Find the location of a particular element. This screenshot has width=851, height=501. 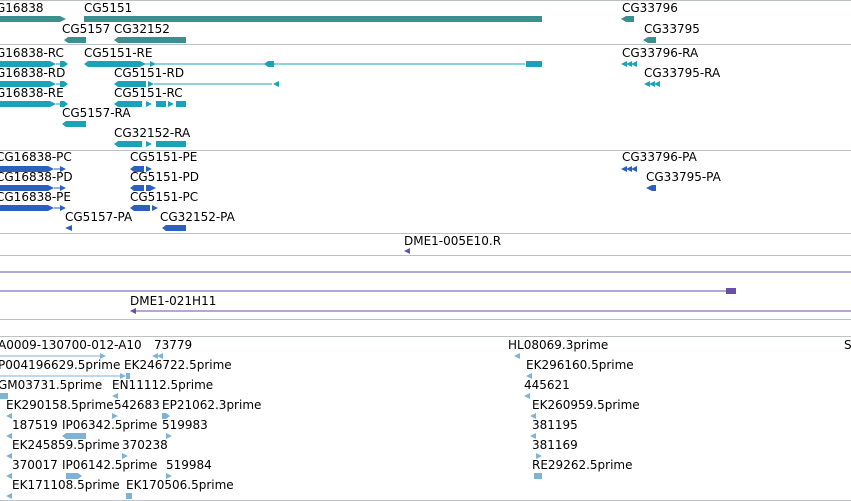

est-ek170506 is located at coordinates (129, 496).